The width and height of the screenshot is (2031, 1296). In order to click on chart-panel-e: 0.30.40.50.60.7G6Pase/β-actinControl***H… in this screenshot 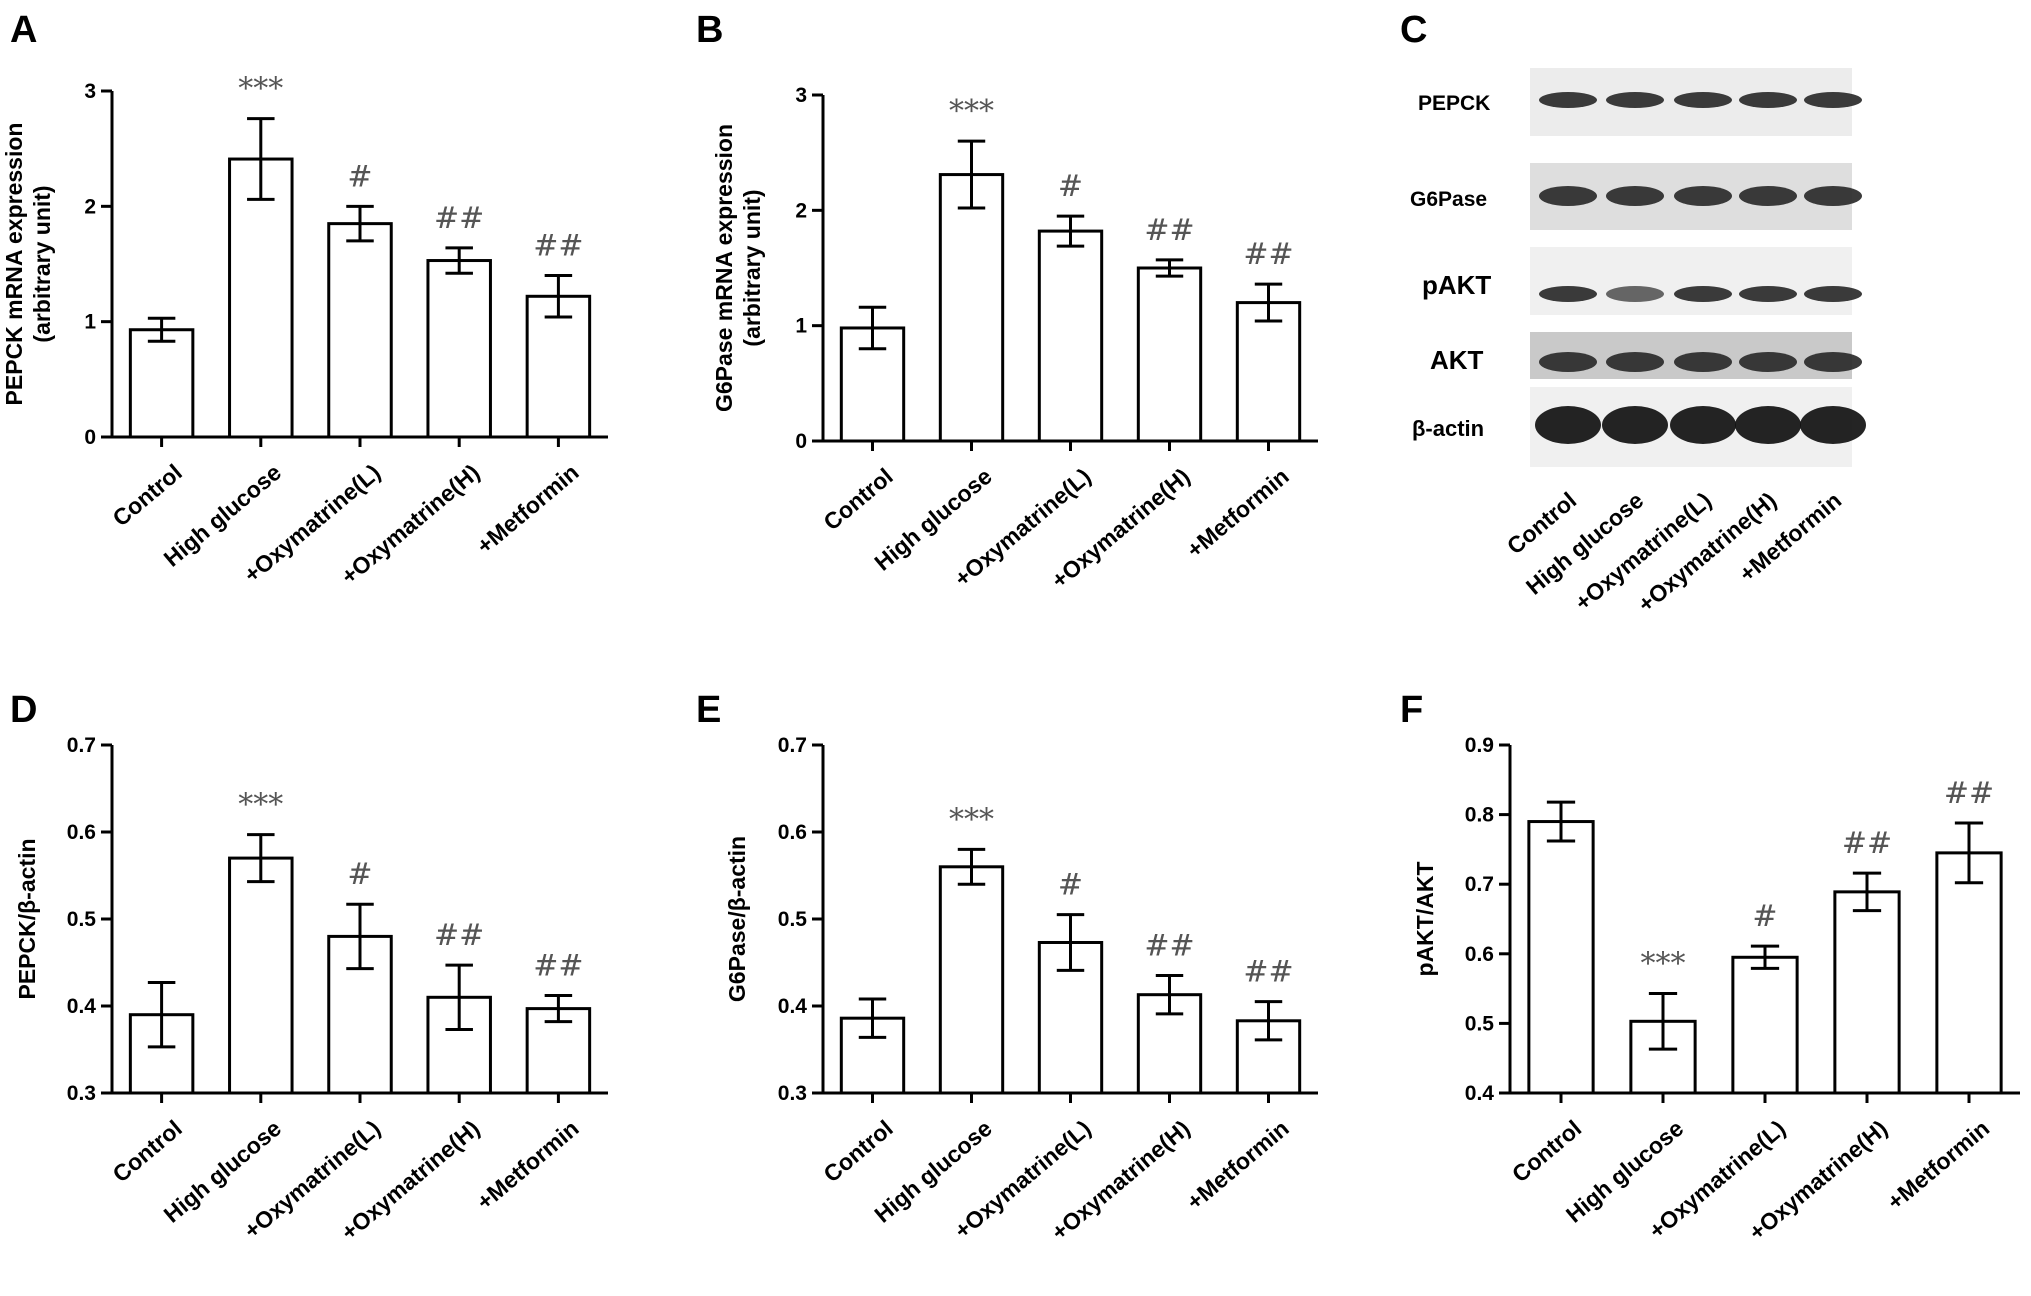, I will do `click(1021, 989)`.